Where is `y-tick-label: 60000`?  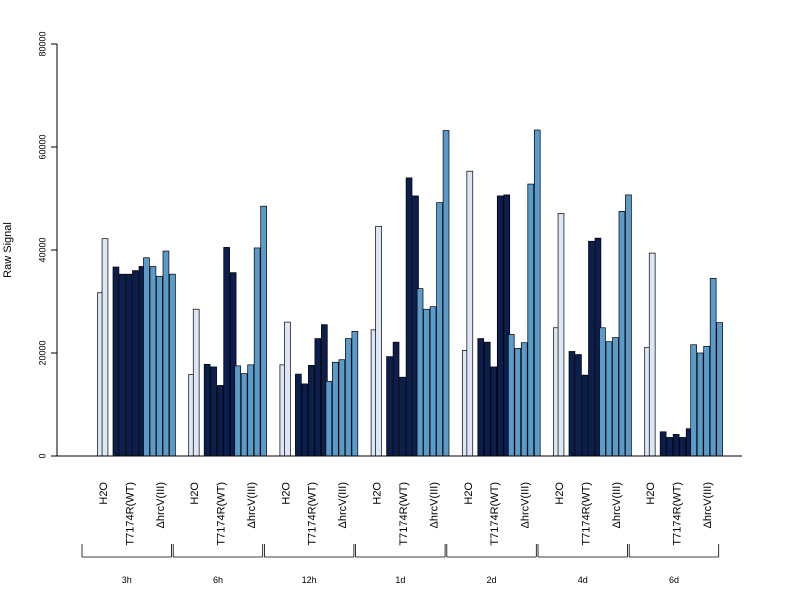
y-tick-label: 60000 is located at coordinates (42, 146).